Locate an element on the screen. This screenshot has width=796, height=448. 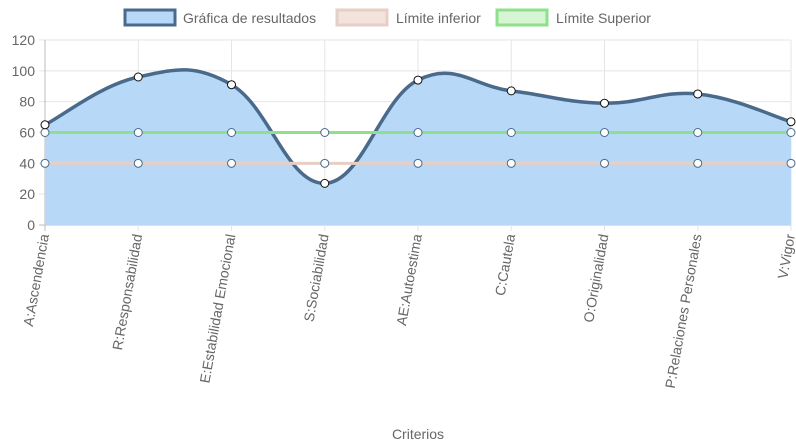
y-tick-label: 0 is located at coordinates (31, 225).